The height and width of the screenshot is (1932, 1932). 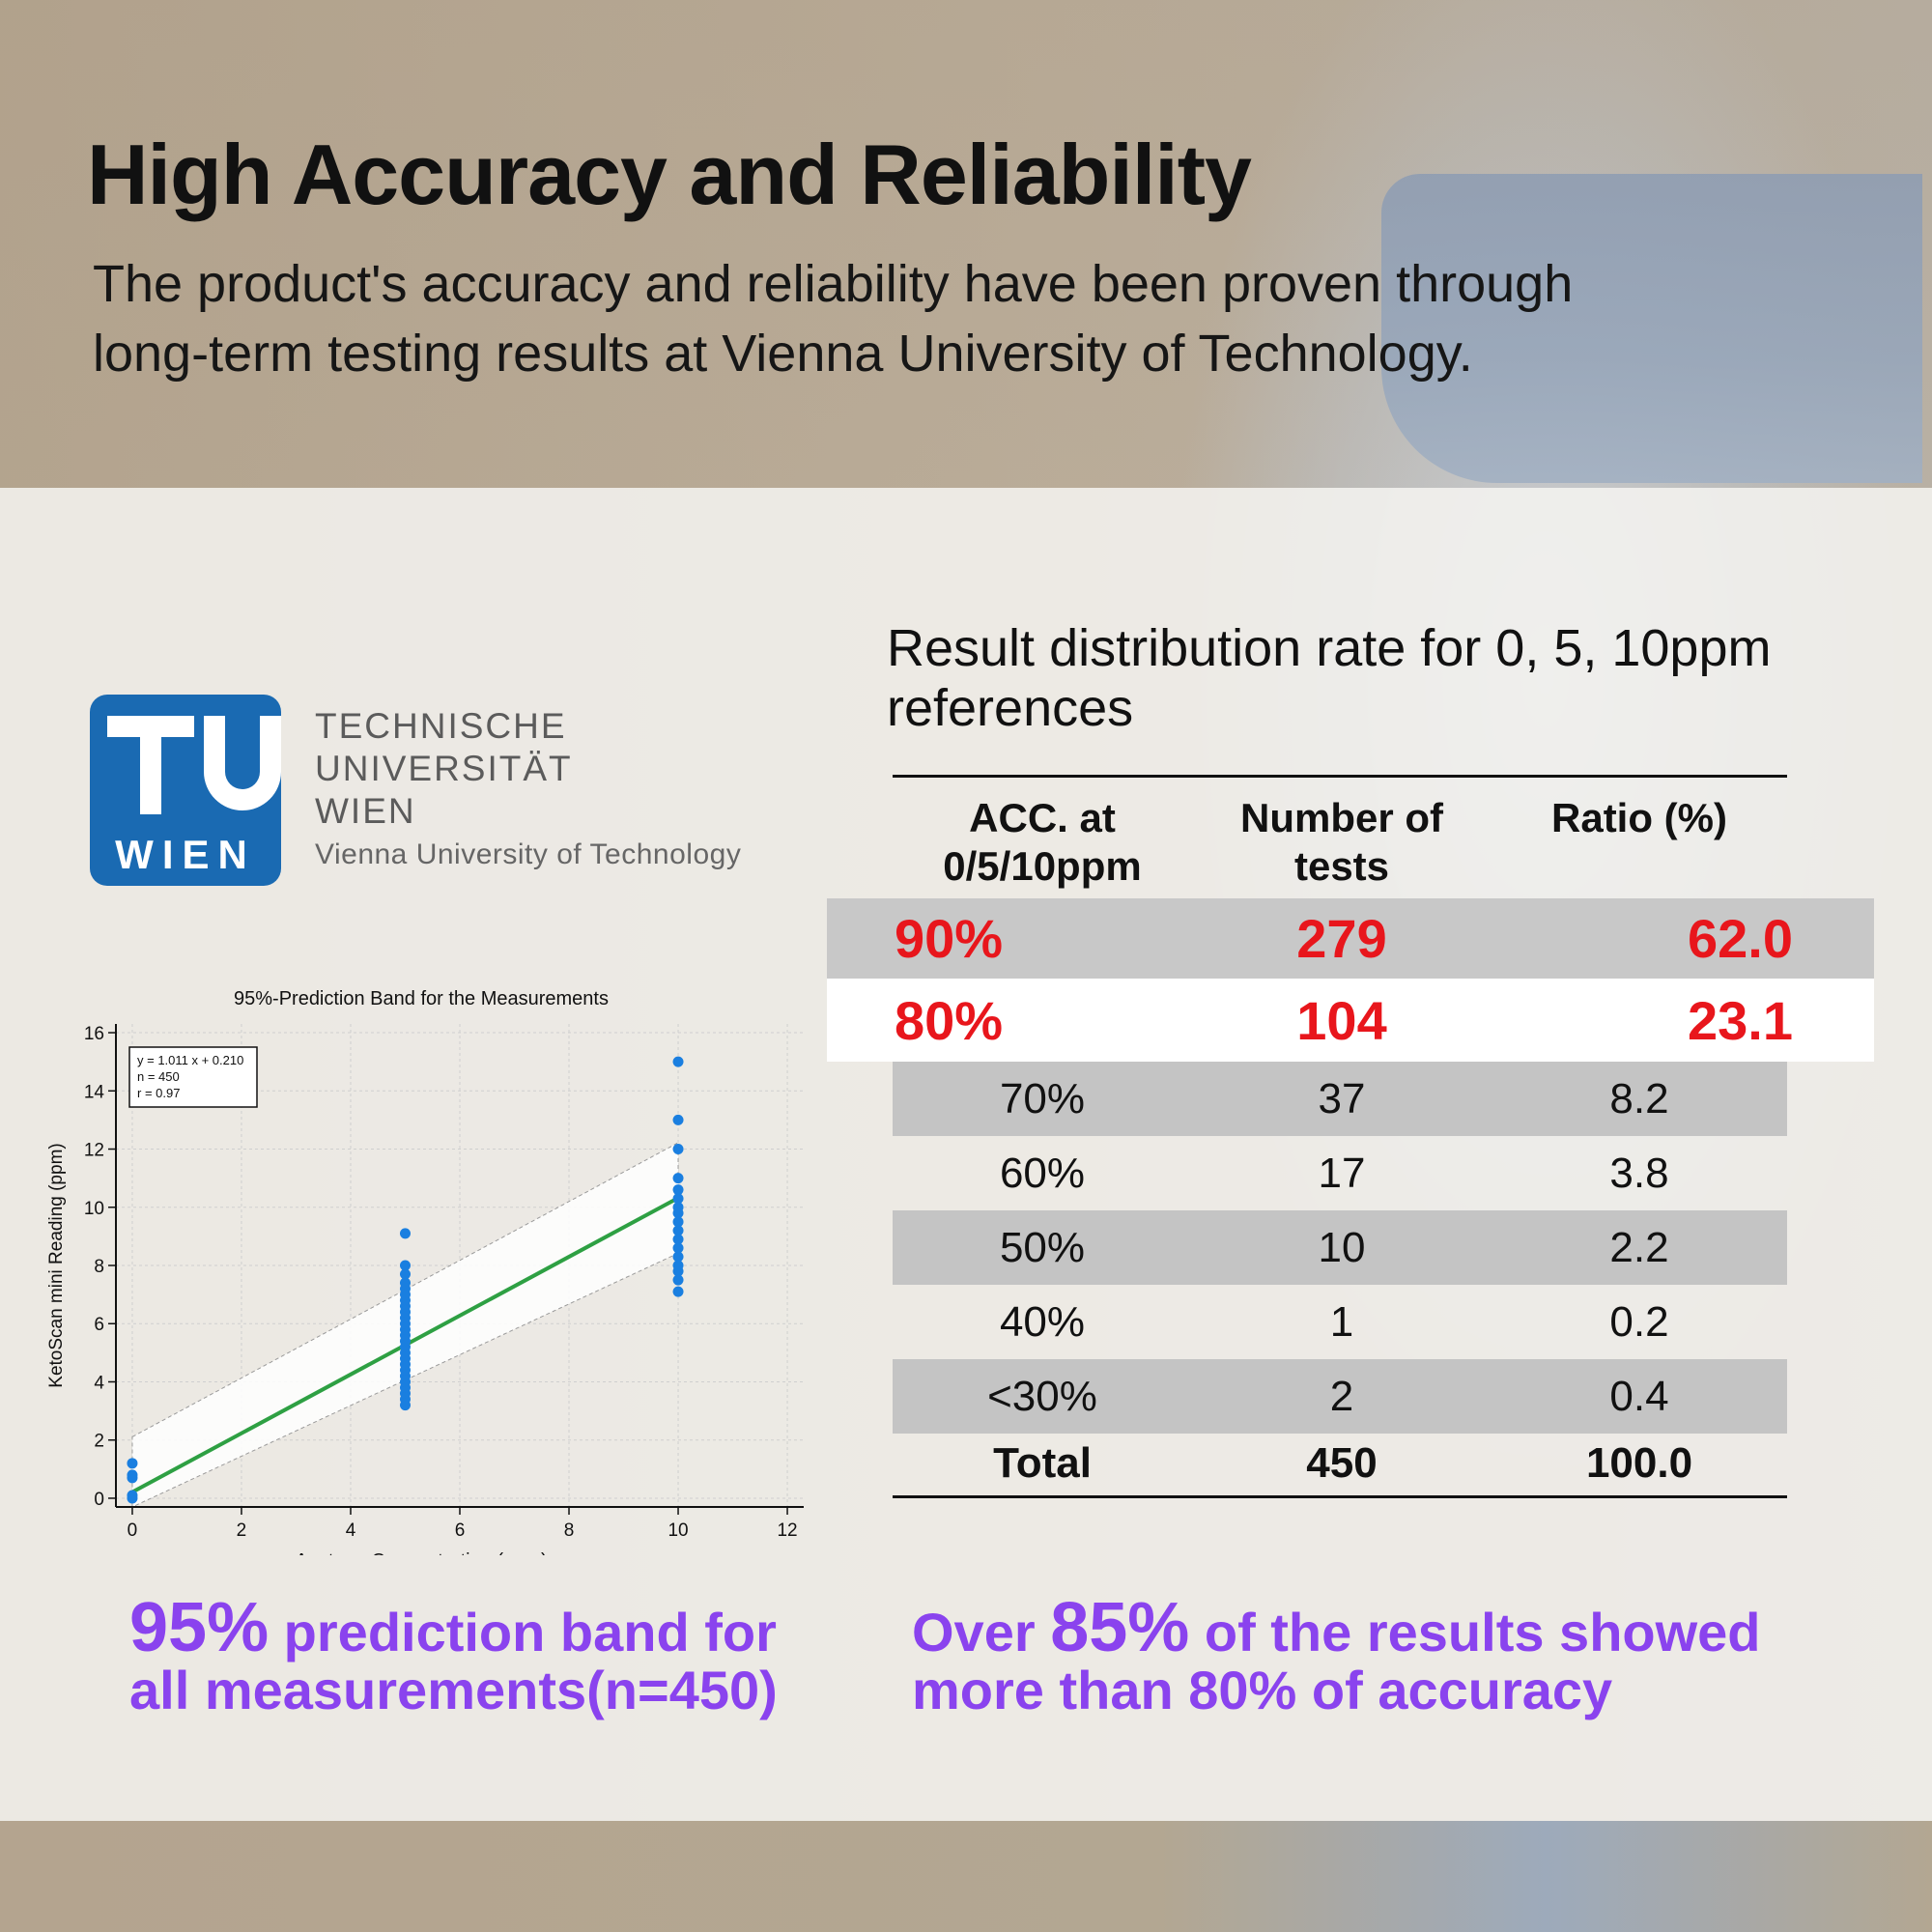 What do you see at coordinates (1341, 938) in the screenshot?
I see `cell-tests: 279` at bounding box center [1341, 938].